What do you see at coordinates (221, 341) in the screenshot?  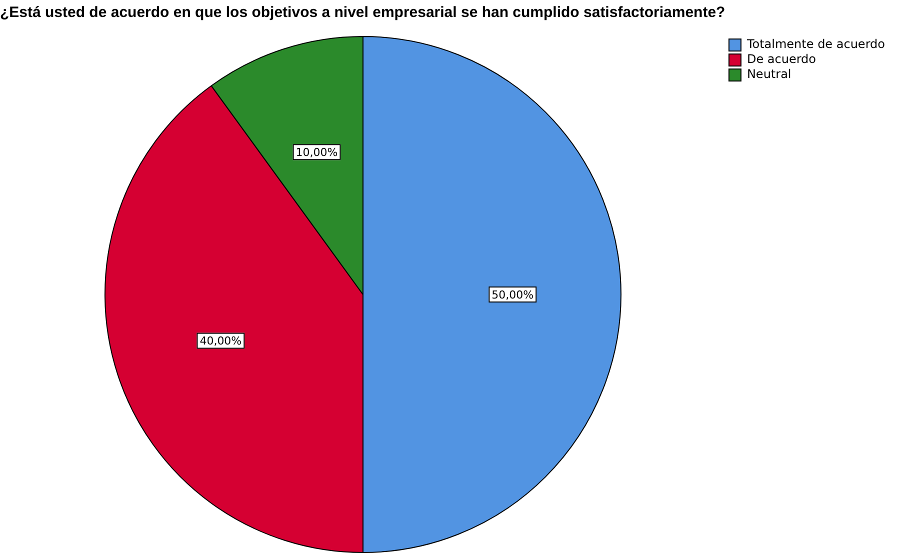 I see `data-label: 40,00%` at bounding box center [221, 341].